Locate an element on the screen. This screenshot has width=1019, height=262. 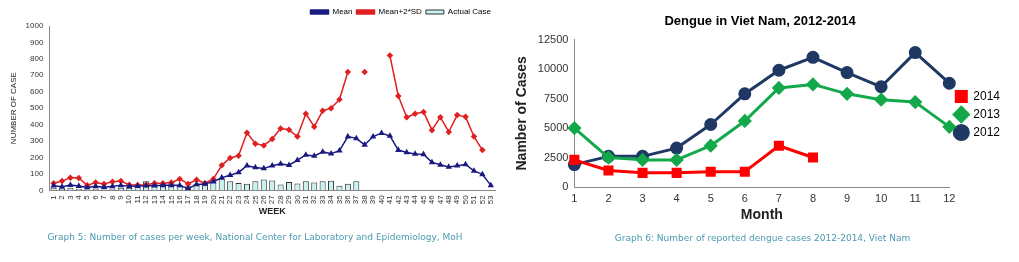
x-tick-label: 43 is located at coordinates (406, 199).